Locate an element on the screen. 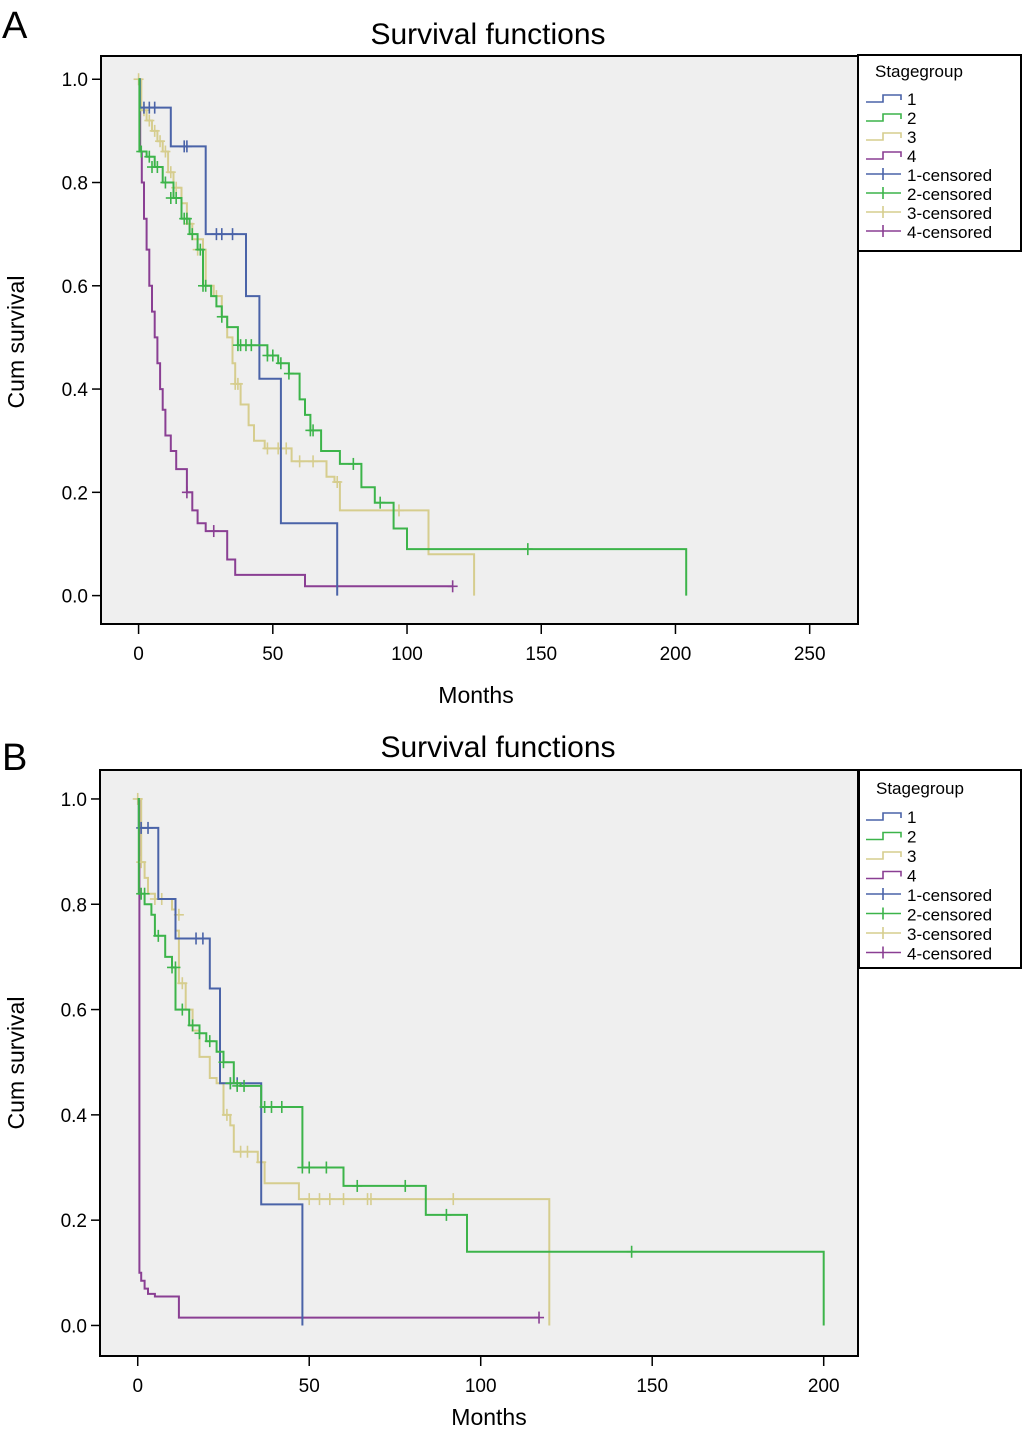 The height and width of the screenshot is (1432, 1024). chart-b-y-axis: 0.0 0.2 0.4 0.6 0.8 1.0 is located at coordinates (80, 1063).